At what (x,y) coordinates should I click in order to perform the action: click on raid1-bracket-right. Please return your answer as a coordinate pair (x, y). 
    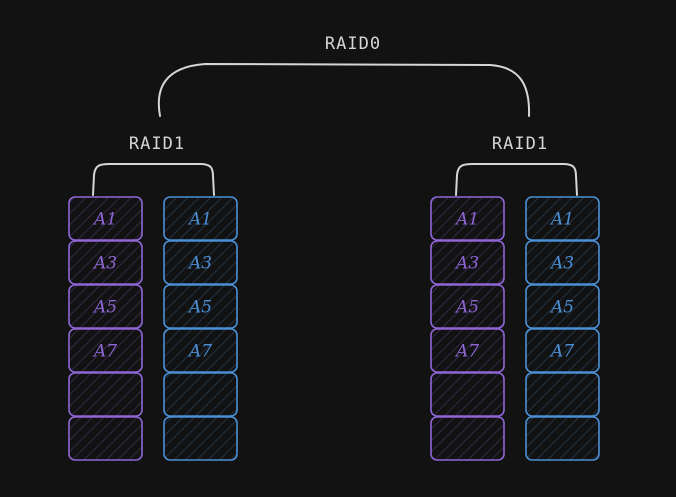
    Looking at the image, I should click on (516, 179).